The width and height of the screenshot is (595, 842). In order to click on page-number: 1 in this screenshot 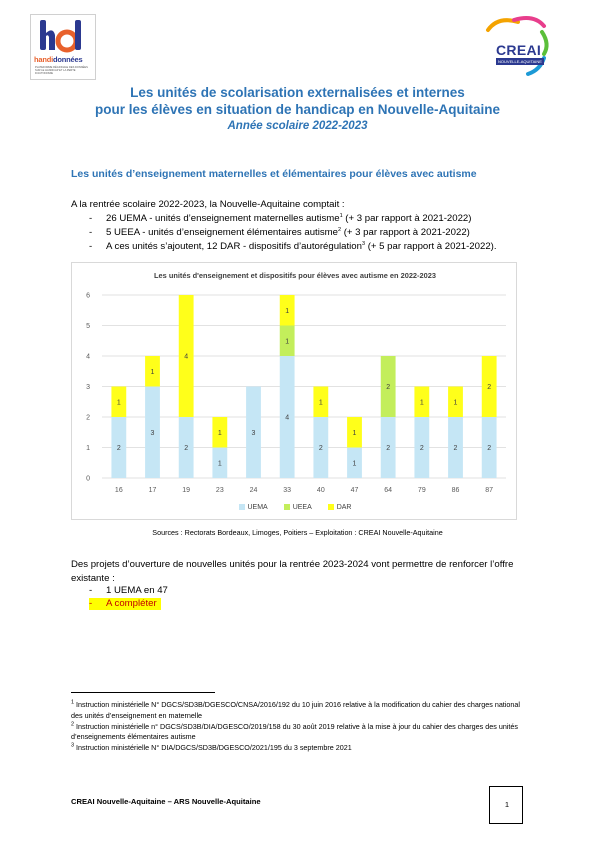, I will do `click(507, 804)`.